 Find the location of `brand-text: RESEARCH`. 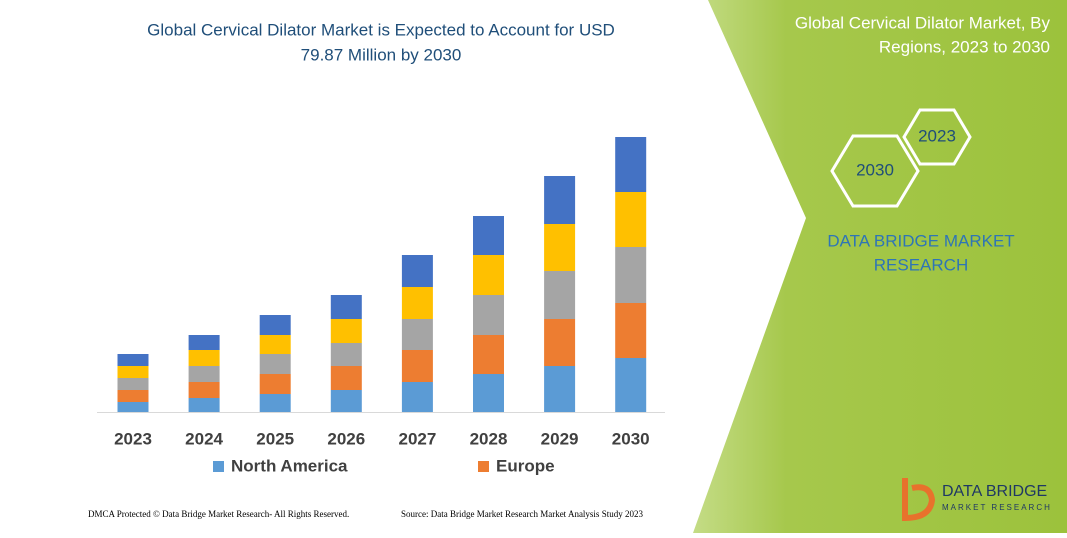

brand-text: RESEARCH is located at coordinates (921, 264).